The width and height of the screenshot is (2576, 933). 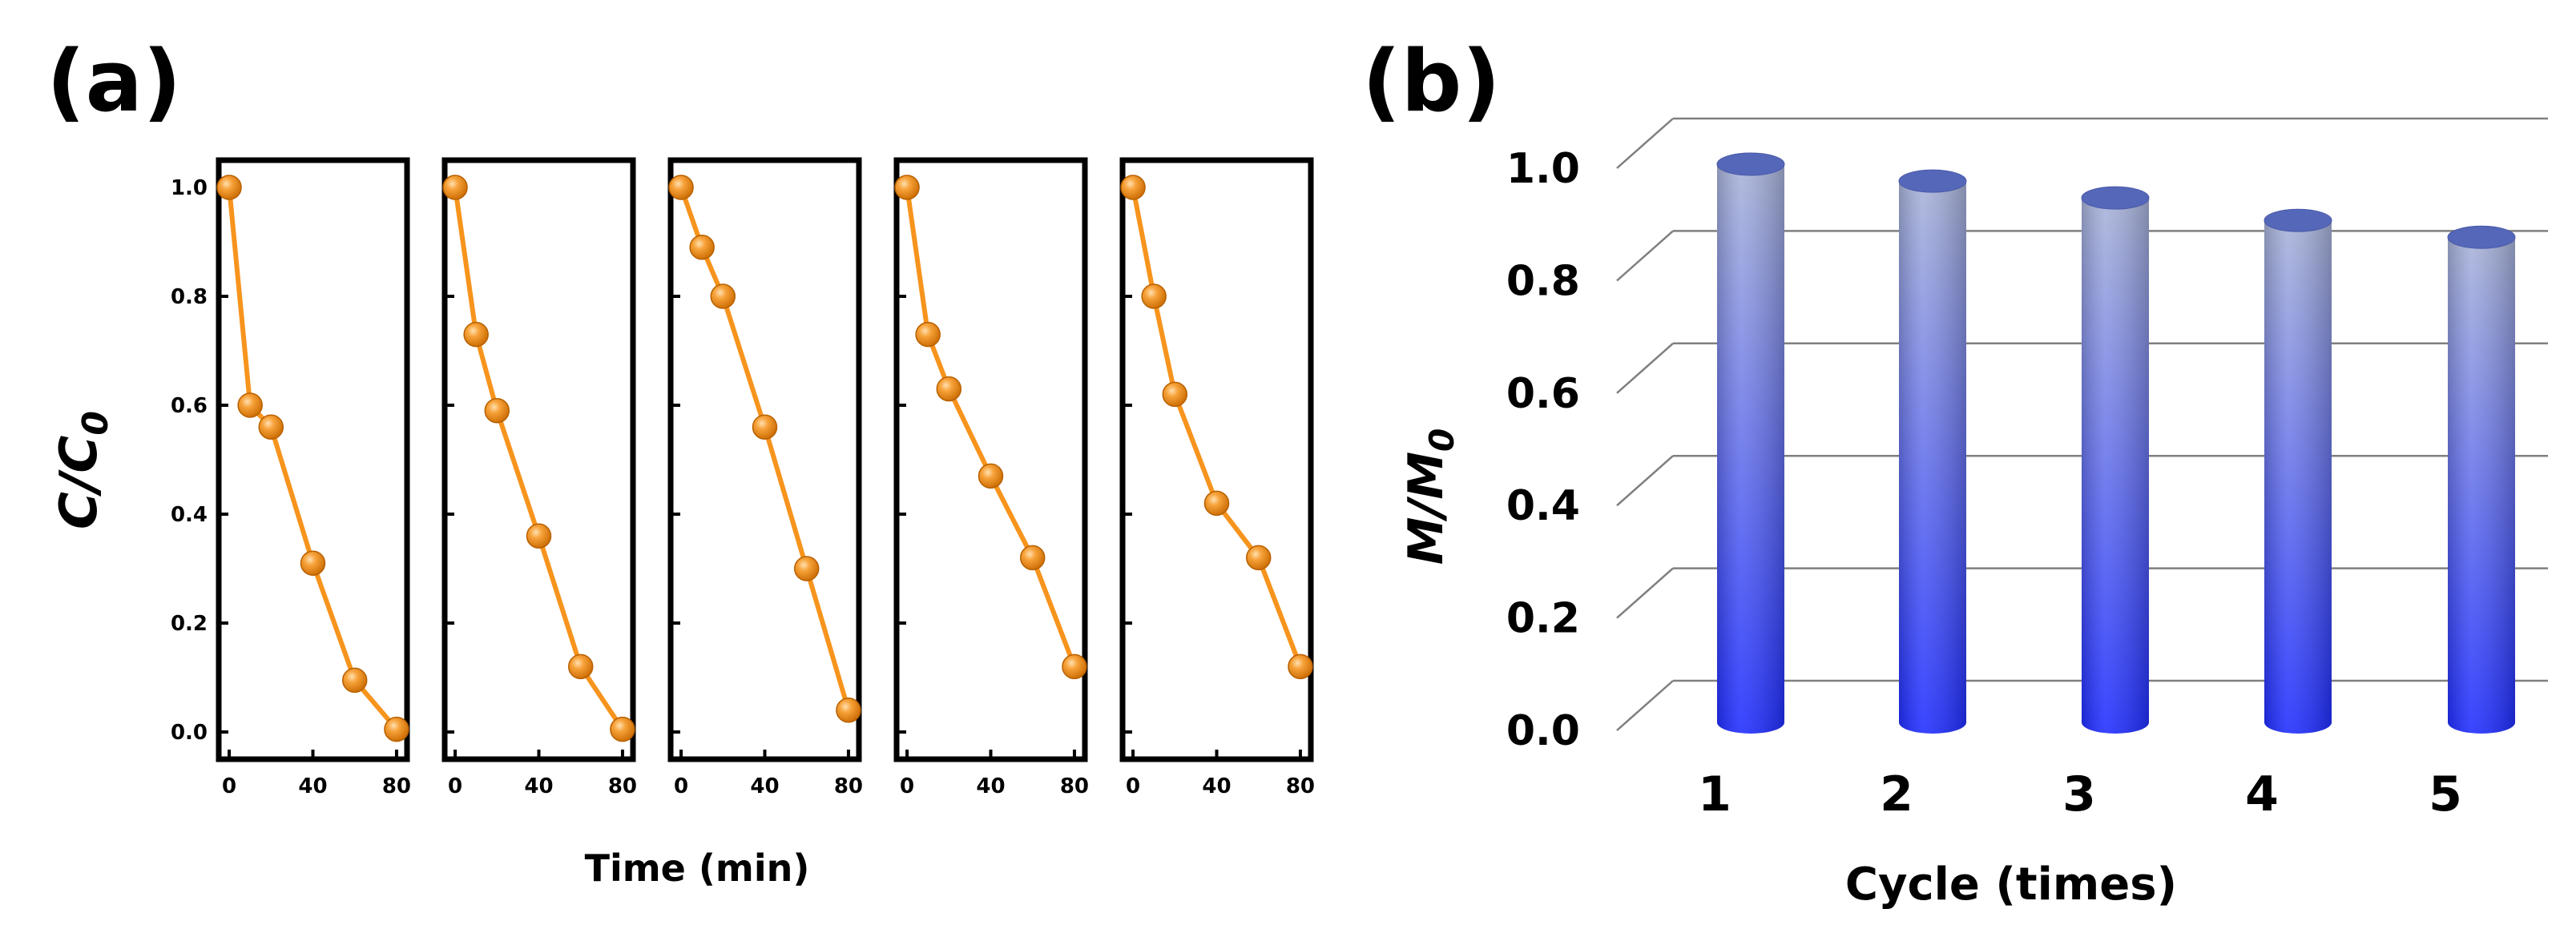 I want to click on subplot-5: 0 40 80, so click(x=1217, y=478).